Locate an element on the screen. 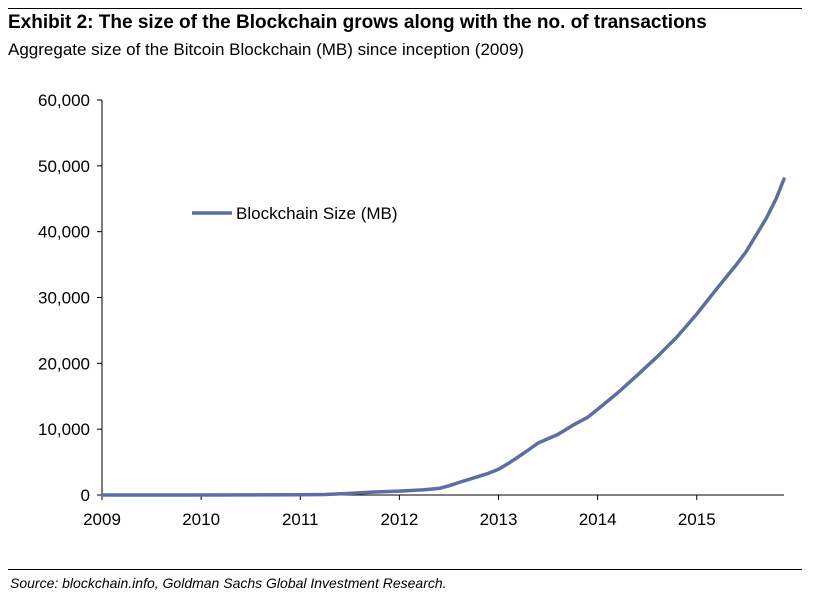 The image size is (832, 604). y-tick-label: 40,000 is located at coordinates (64, 232).